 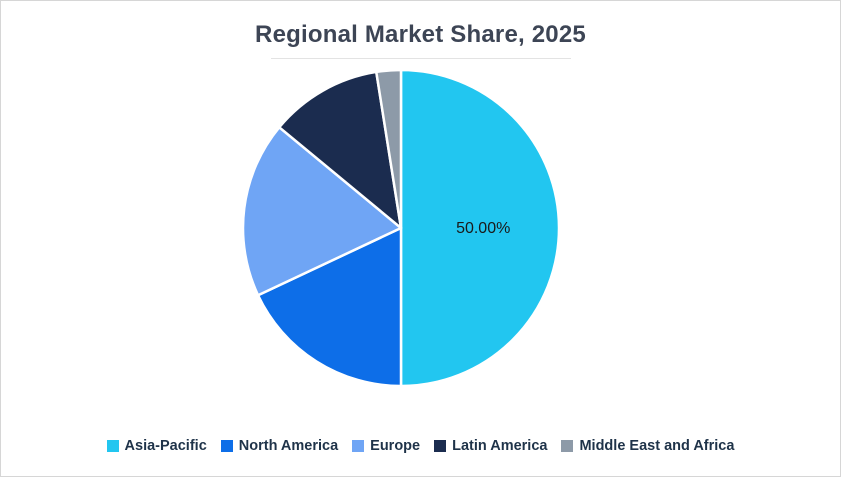 I want to click on pie-slice-middle-east-and-africa, so click(x=389, y=149).